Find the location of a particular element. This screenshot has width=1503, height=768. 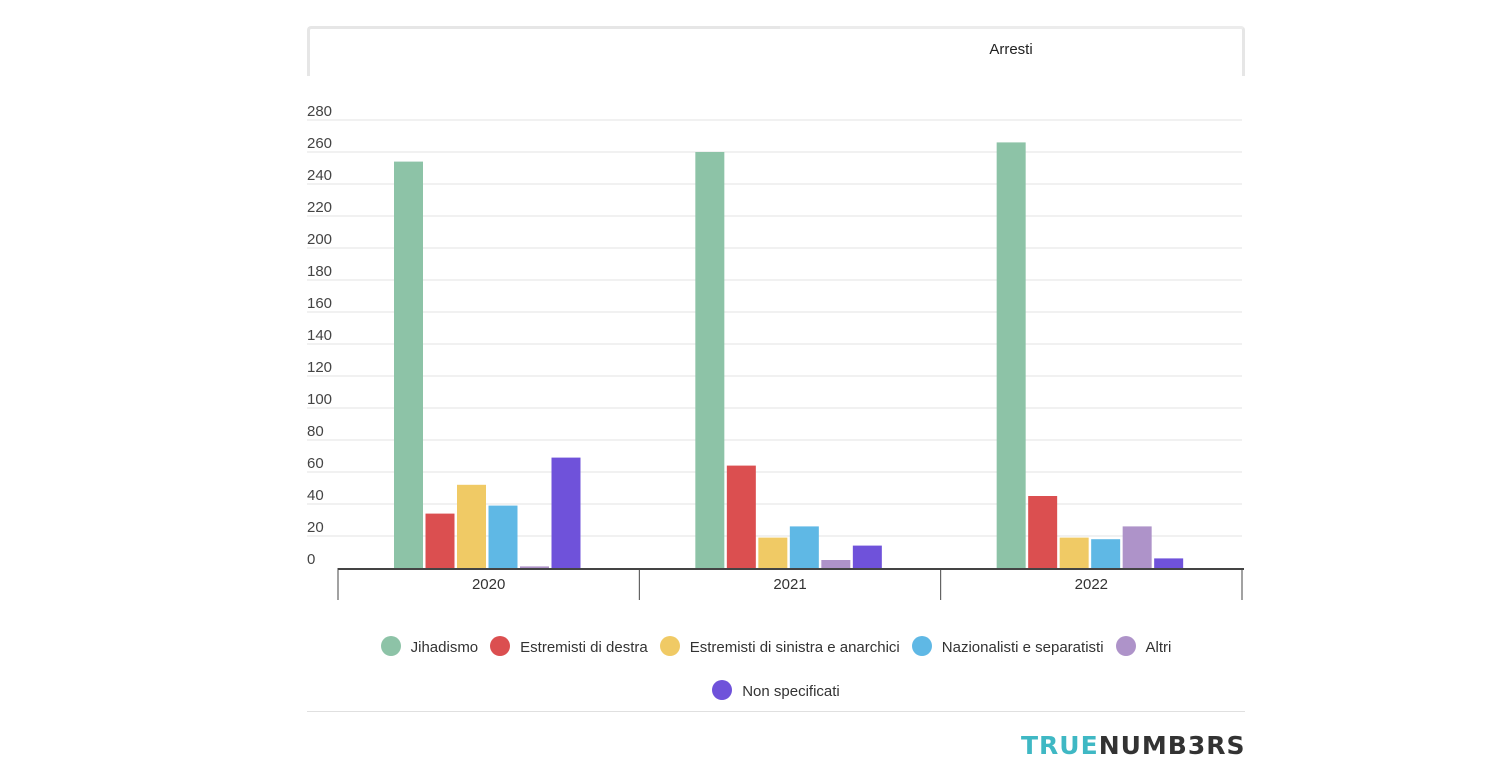

y-tick-label: 40 is located at coordinates (315, 495).